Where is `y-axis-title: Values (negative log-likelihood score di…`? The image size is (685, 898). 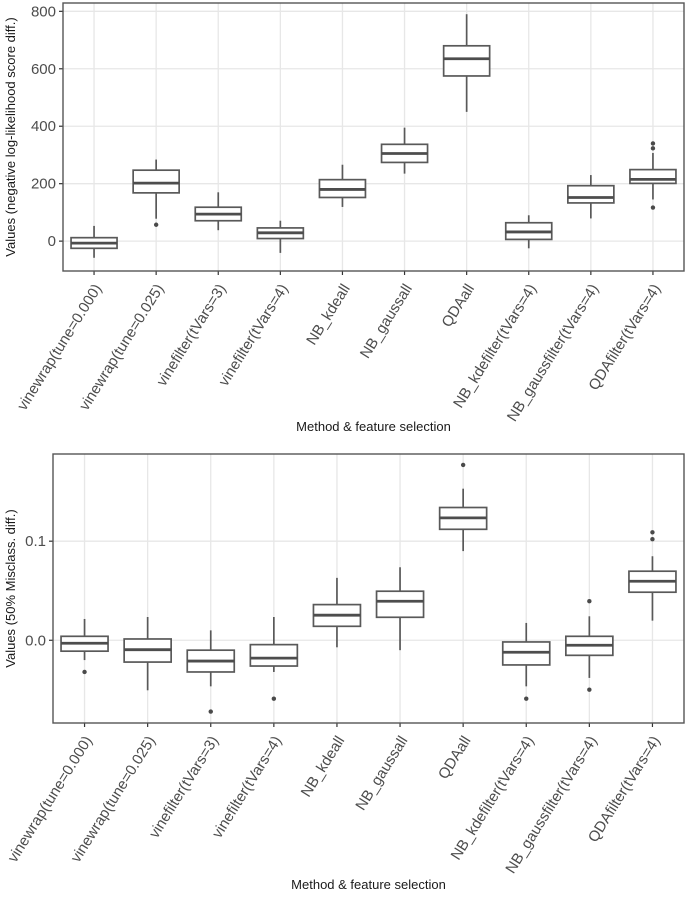
y-axis-title: Values (negative log-likelihood score di… is located at coordinates (10, 136).